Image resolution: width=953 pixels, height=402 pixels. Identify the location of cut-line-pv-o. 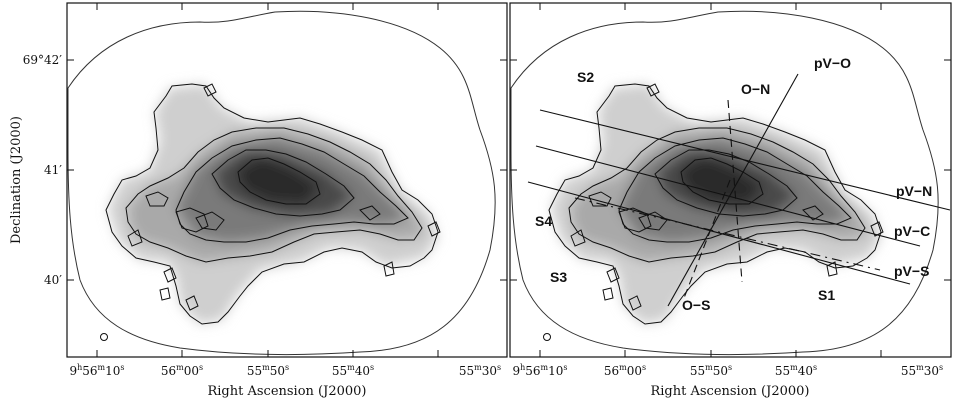
(733, 190).